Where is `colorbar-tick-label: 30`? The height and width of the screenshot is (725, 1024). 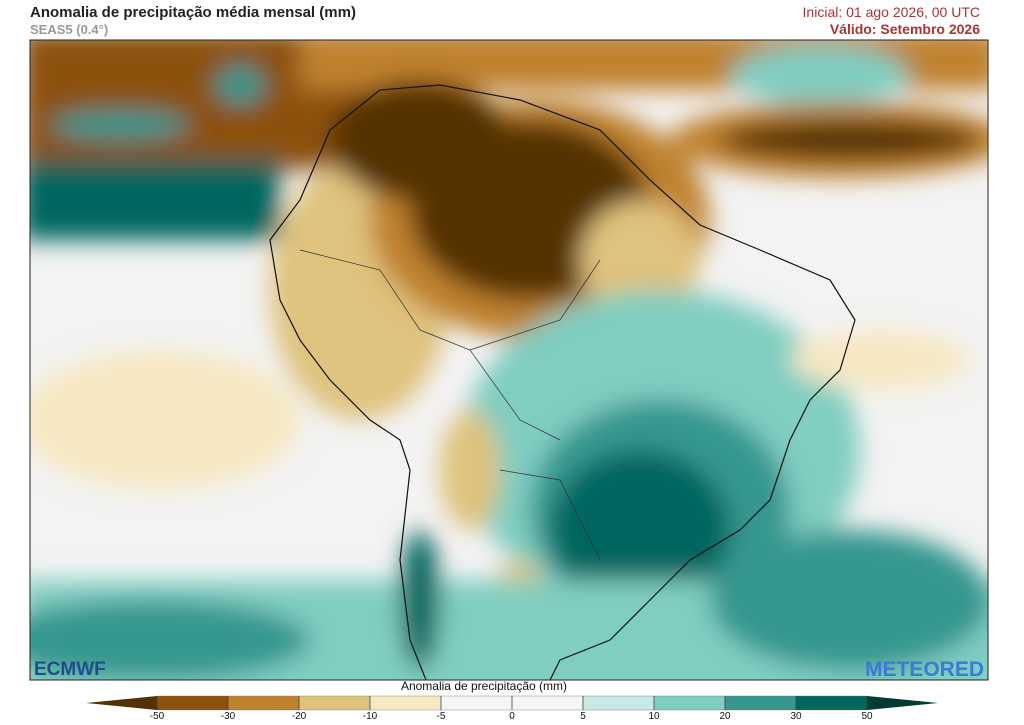
colorbar-tick-label: 30 is located at coordinates (796, 715).